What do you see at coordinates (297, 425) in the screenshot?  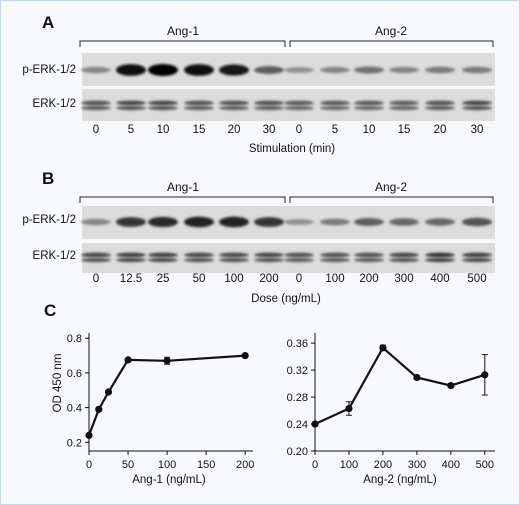 I see `y-tick-label: 0.24` at bounding box center [297, 425].